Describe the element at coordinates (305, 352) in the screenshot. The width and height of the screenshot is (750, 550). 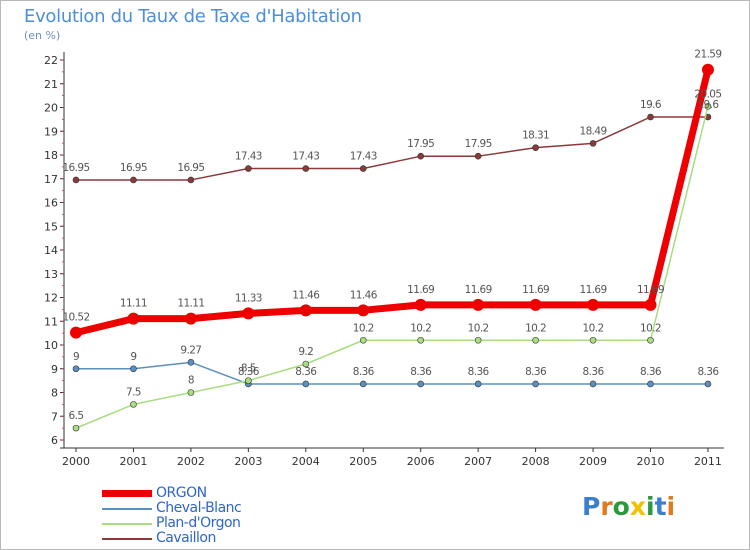
I see `data-label: 9.2` at that location.